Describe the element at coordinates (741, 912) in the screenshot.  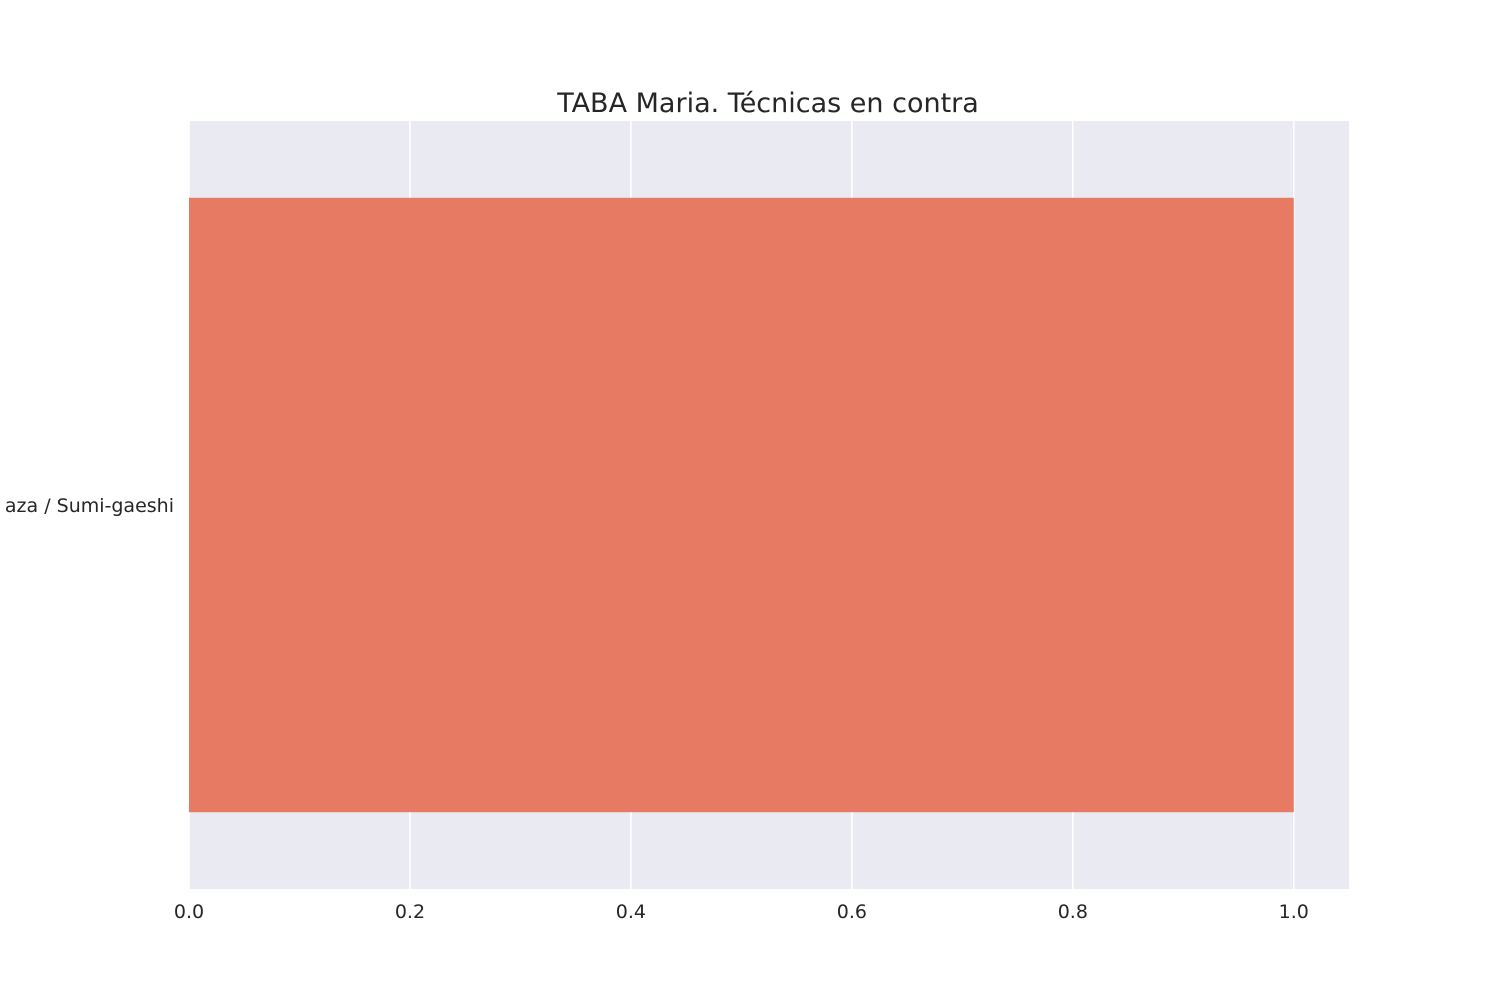
I see `x-axis-ticks: 0.0 0.2 0.4 0.6 0.8 1.0` at that location.